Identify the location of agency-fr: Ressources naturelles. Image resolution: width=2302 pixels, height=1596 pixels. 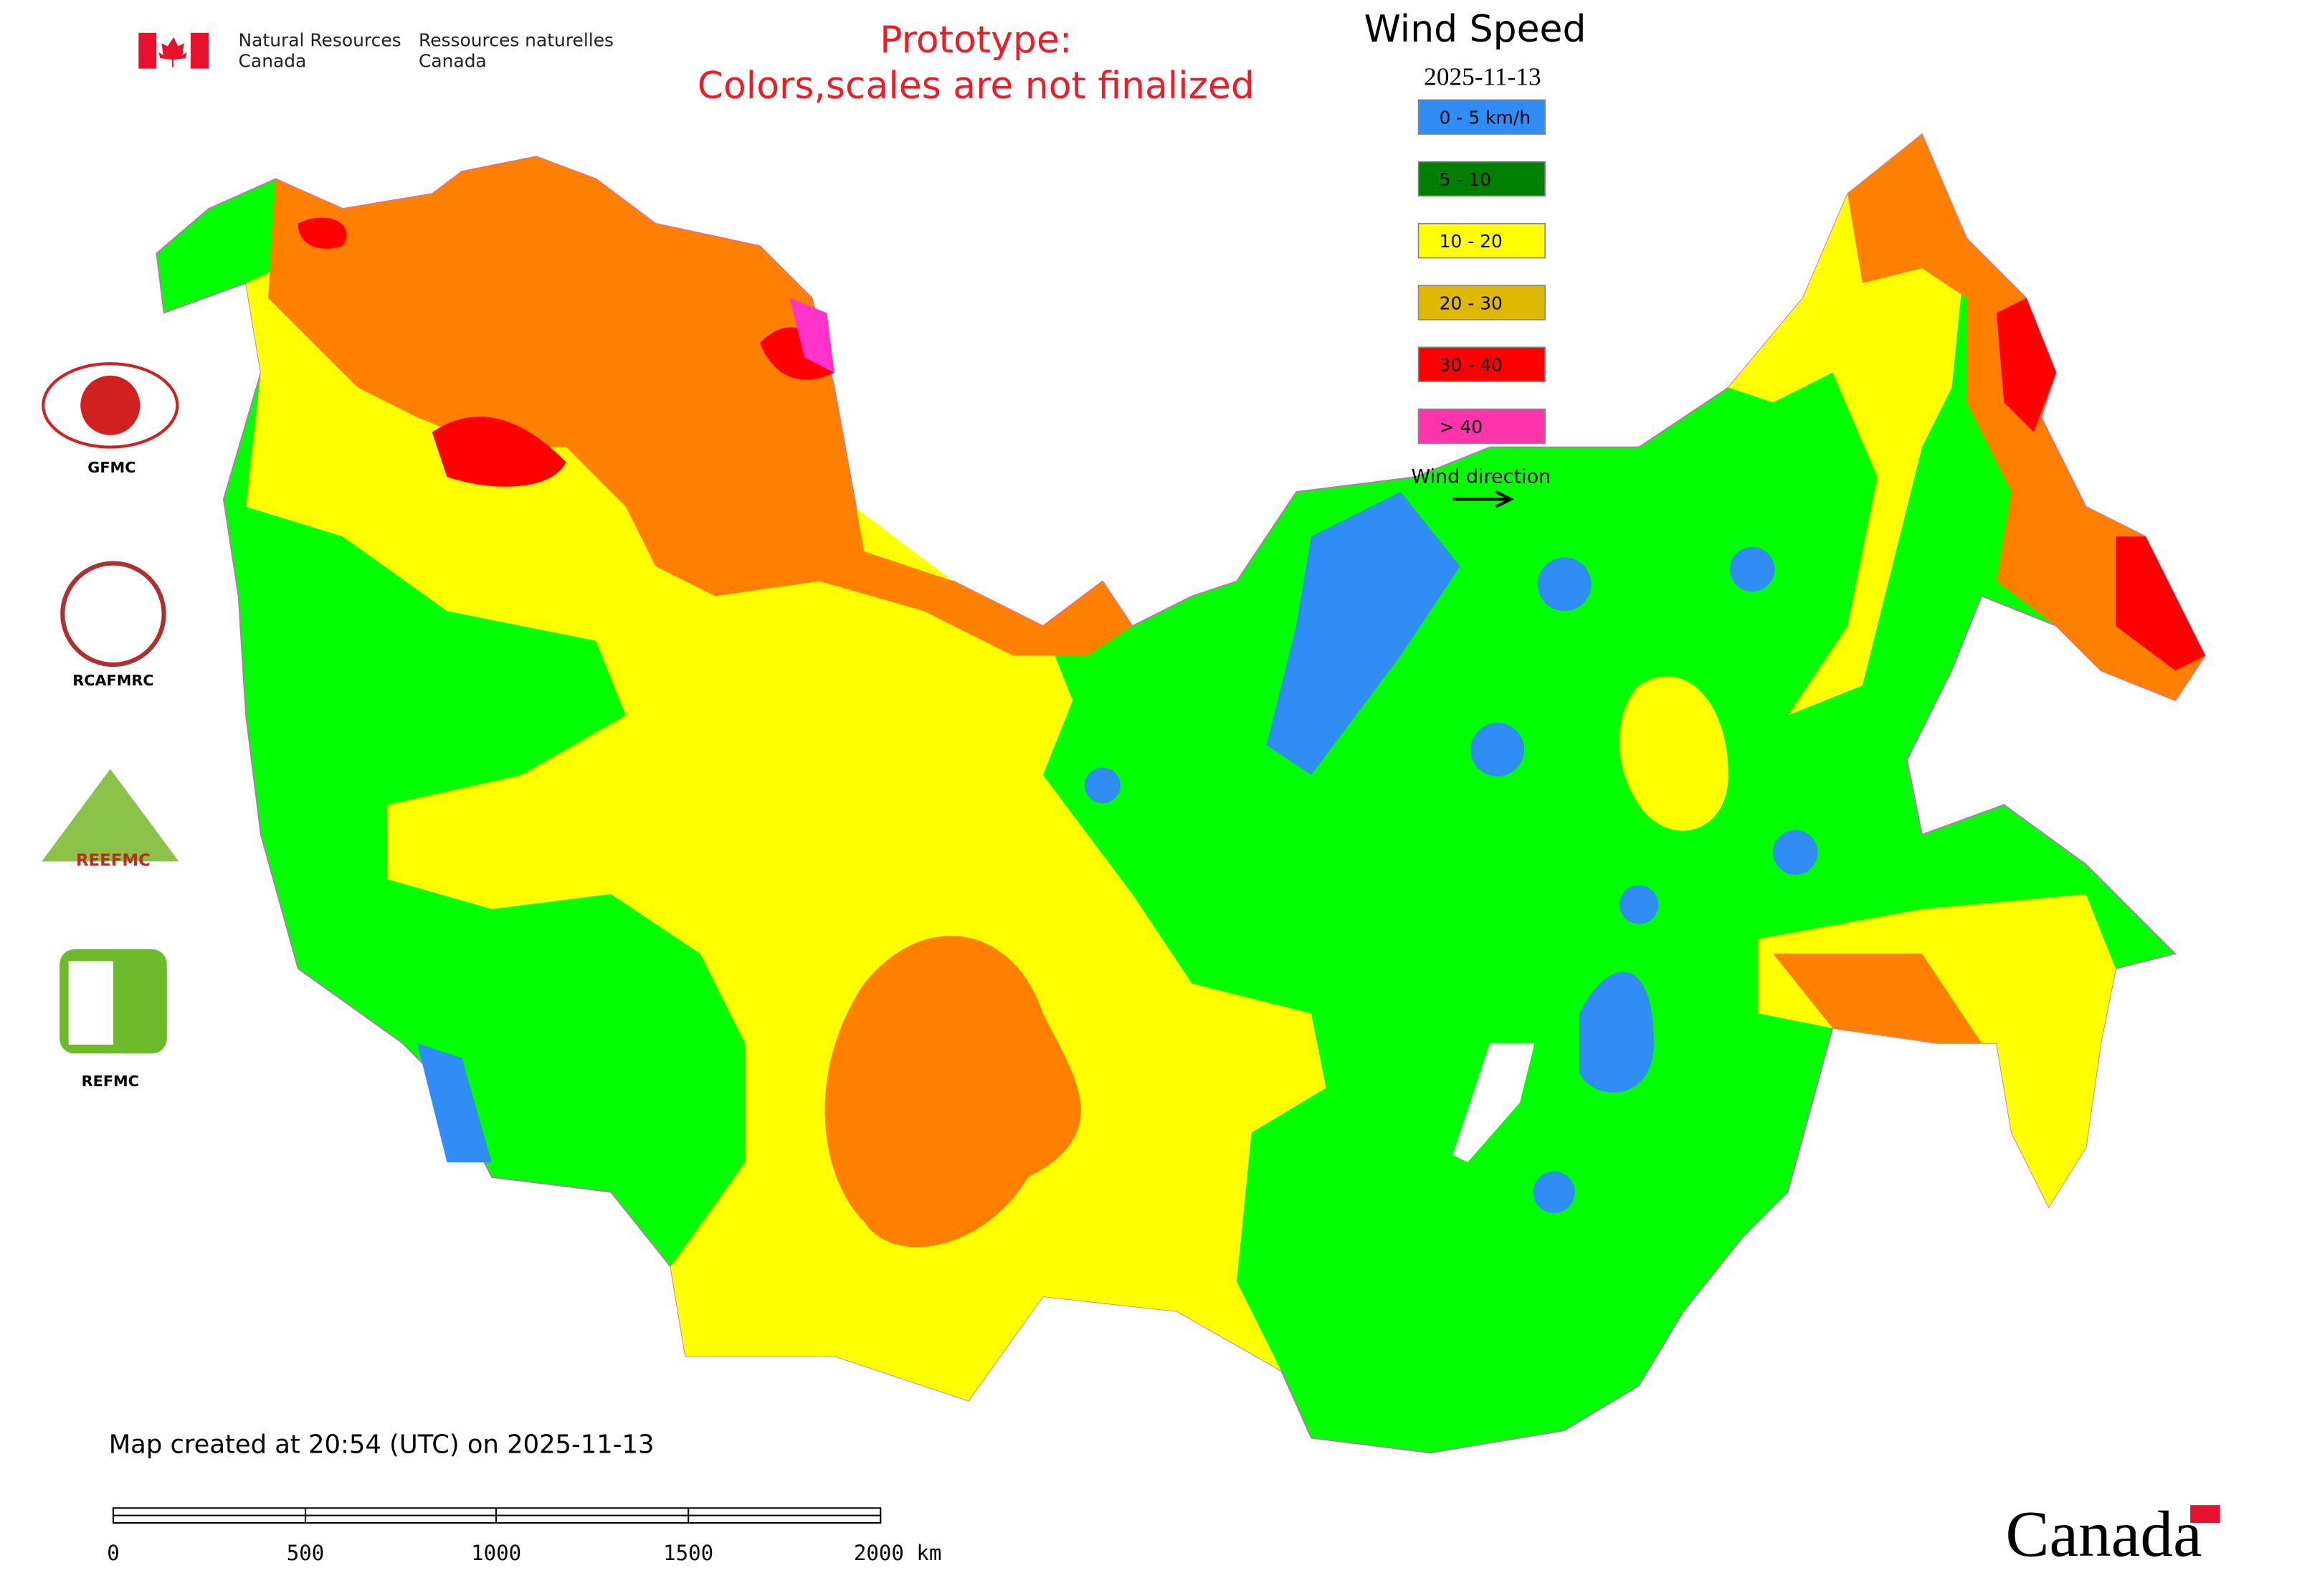
(516, 39).